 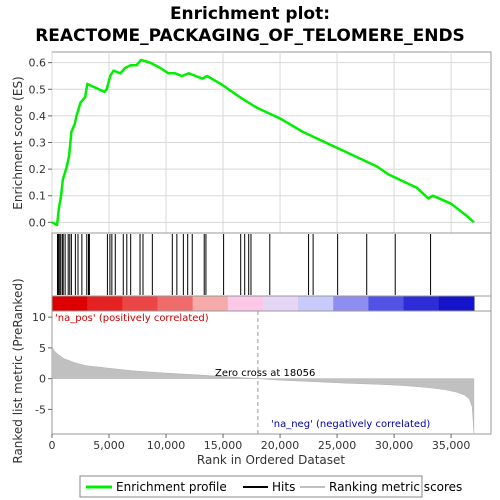 I want to click on es-y-axis-label: Enrichment score (ES), so click(x=18, y=142).